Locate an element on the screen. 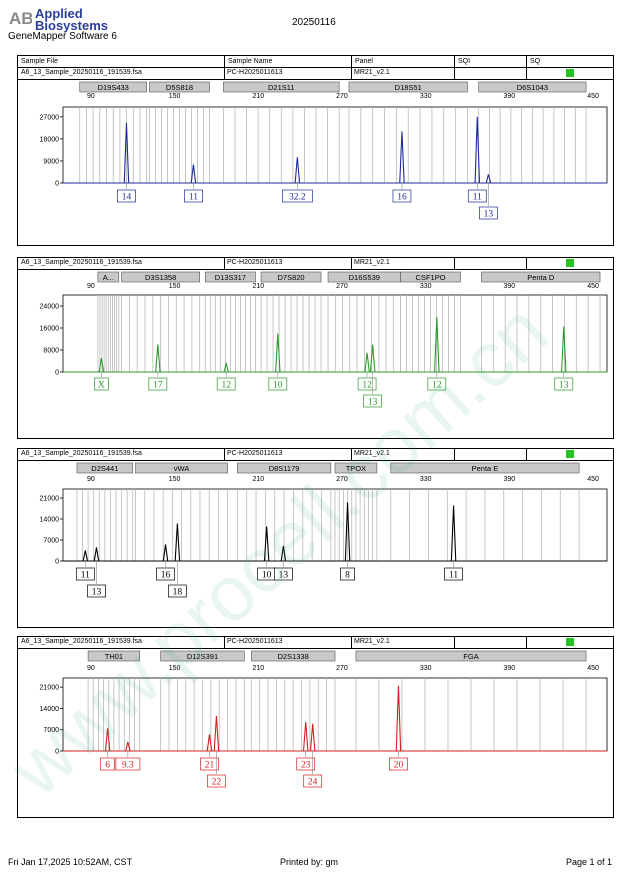 This screenshot has width=620, height=877. y-tick-label: 27000 is located at coordinates (50, 117).